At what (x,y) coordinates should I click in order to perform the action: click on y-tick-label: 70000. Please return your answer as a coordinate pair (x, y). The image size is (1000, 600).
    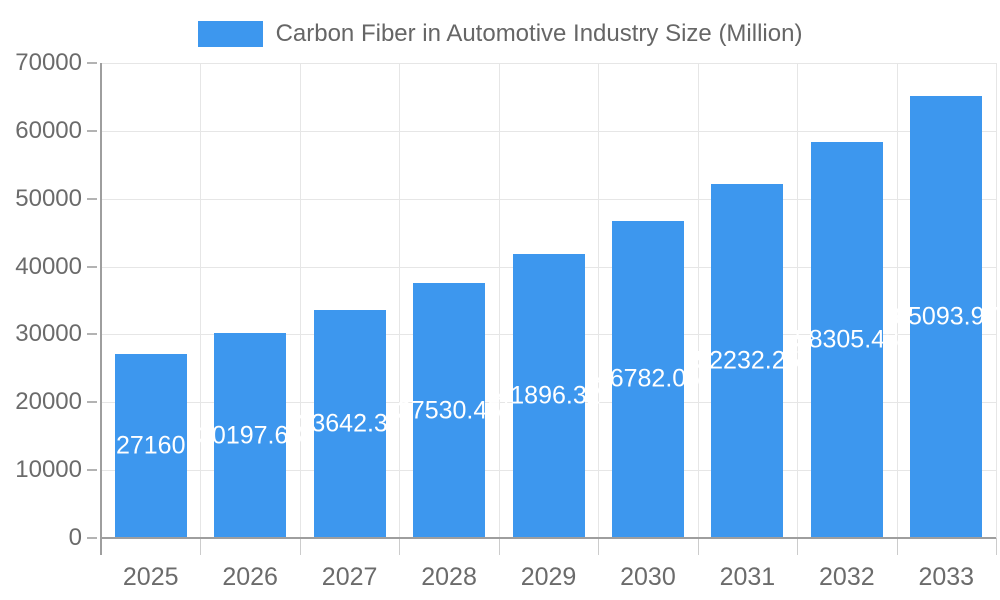
    Looking at the image, I should click on (48, 62).